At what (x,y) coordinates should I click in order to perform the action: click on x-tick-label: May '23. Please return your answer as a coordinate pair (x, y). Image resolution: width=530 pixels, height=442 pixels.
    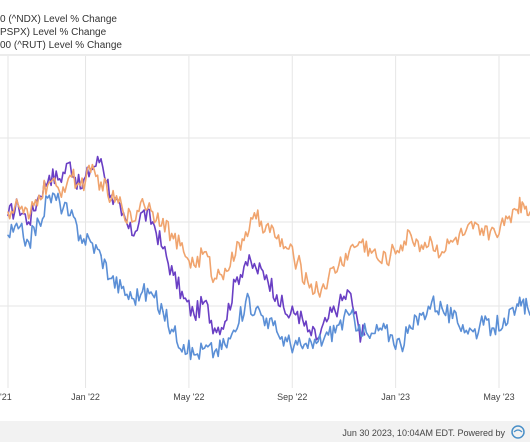
    Looking at the image, I should click on (498, 397).